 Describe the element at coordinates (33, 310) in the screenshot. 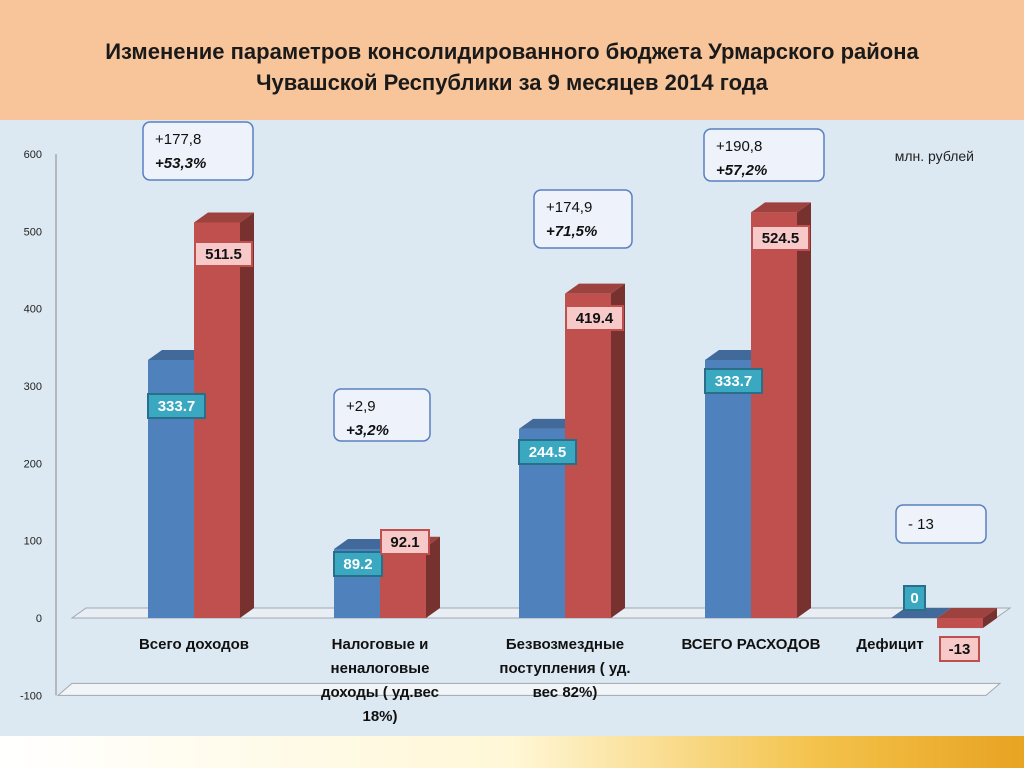

I see `y-tick-label: 400` at that location.